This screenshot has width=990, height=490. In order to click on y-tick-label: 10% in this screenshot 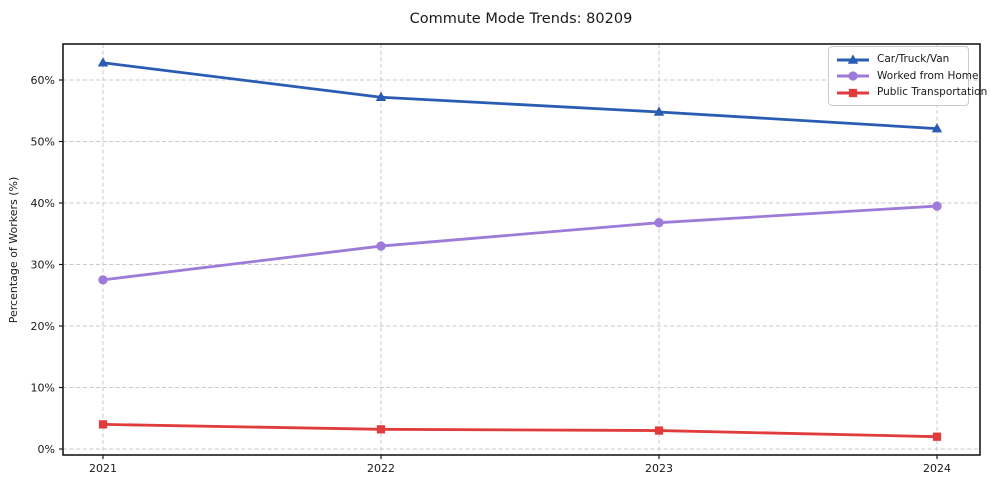, I will do `click(43, 387)`.